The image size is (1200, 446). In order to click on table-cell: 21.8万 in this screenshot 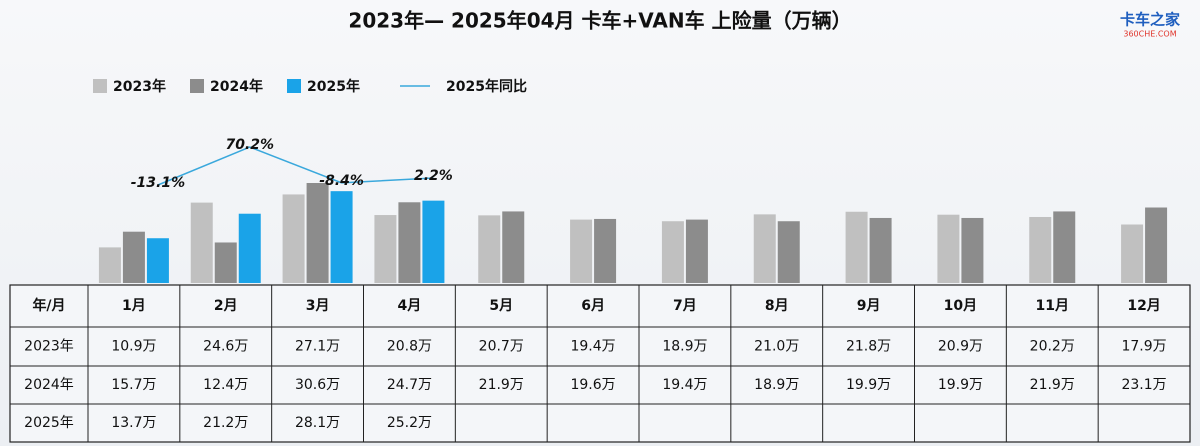, I will do `click(868, 347)`.